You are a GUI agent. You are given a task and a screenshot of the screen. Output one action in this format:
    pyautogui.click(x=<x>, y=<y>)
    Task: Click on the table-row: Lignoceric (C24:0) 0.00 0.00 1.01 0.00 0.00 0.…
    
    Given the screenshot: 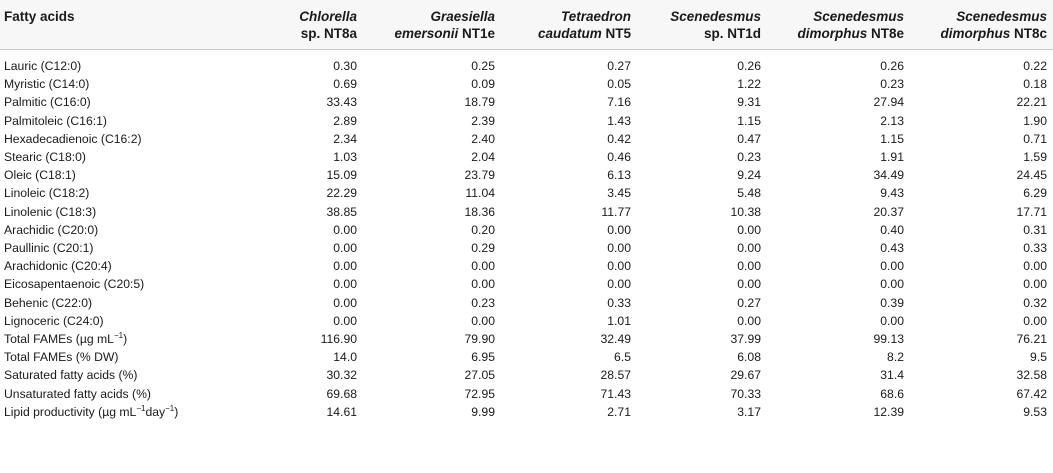 What is the action you would take?
    pyautogui.click(x=526, y=321)
    